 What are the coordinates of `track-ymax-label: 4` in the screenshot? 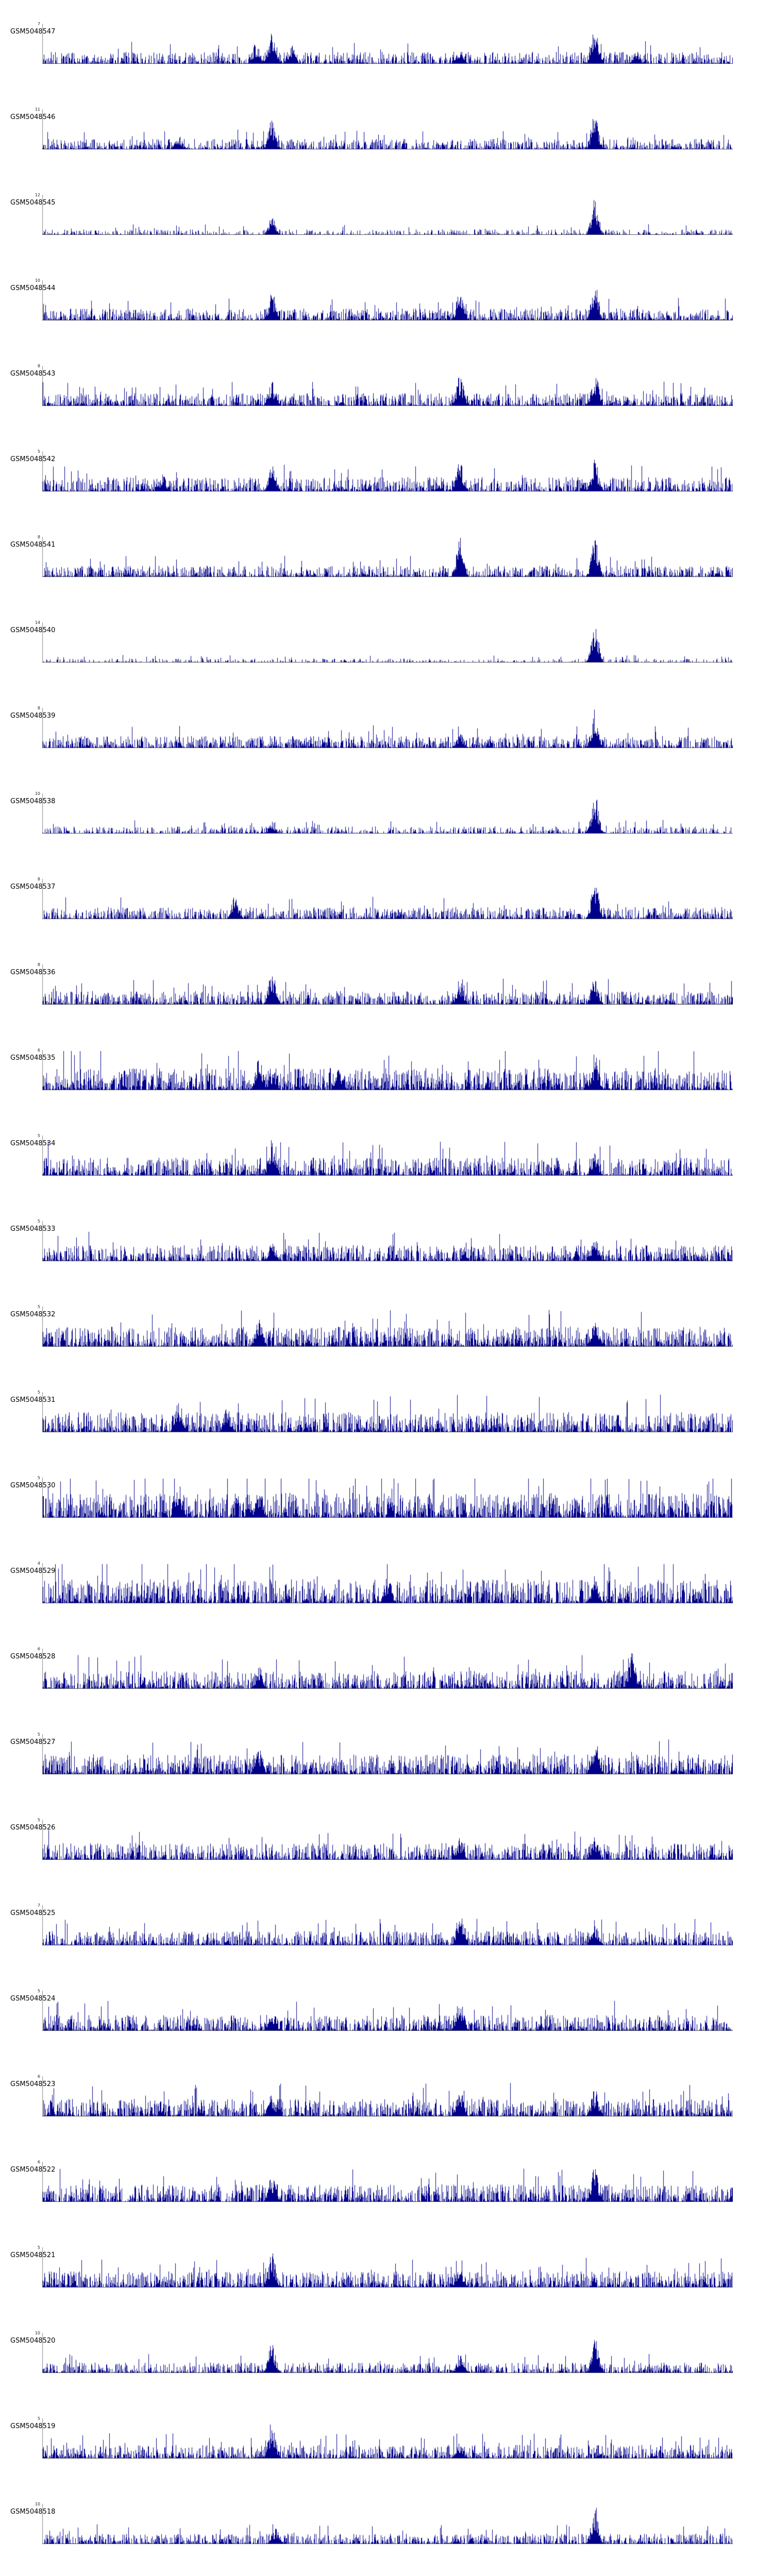 It's located at (38, 1563).